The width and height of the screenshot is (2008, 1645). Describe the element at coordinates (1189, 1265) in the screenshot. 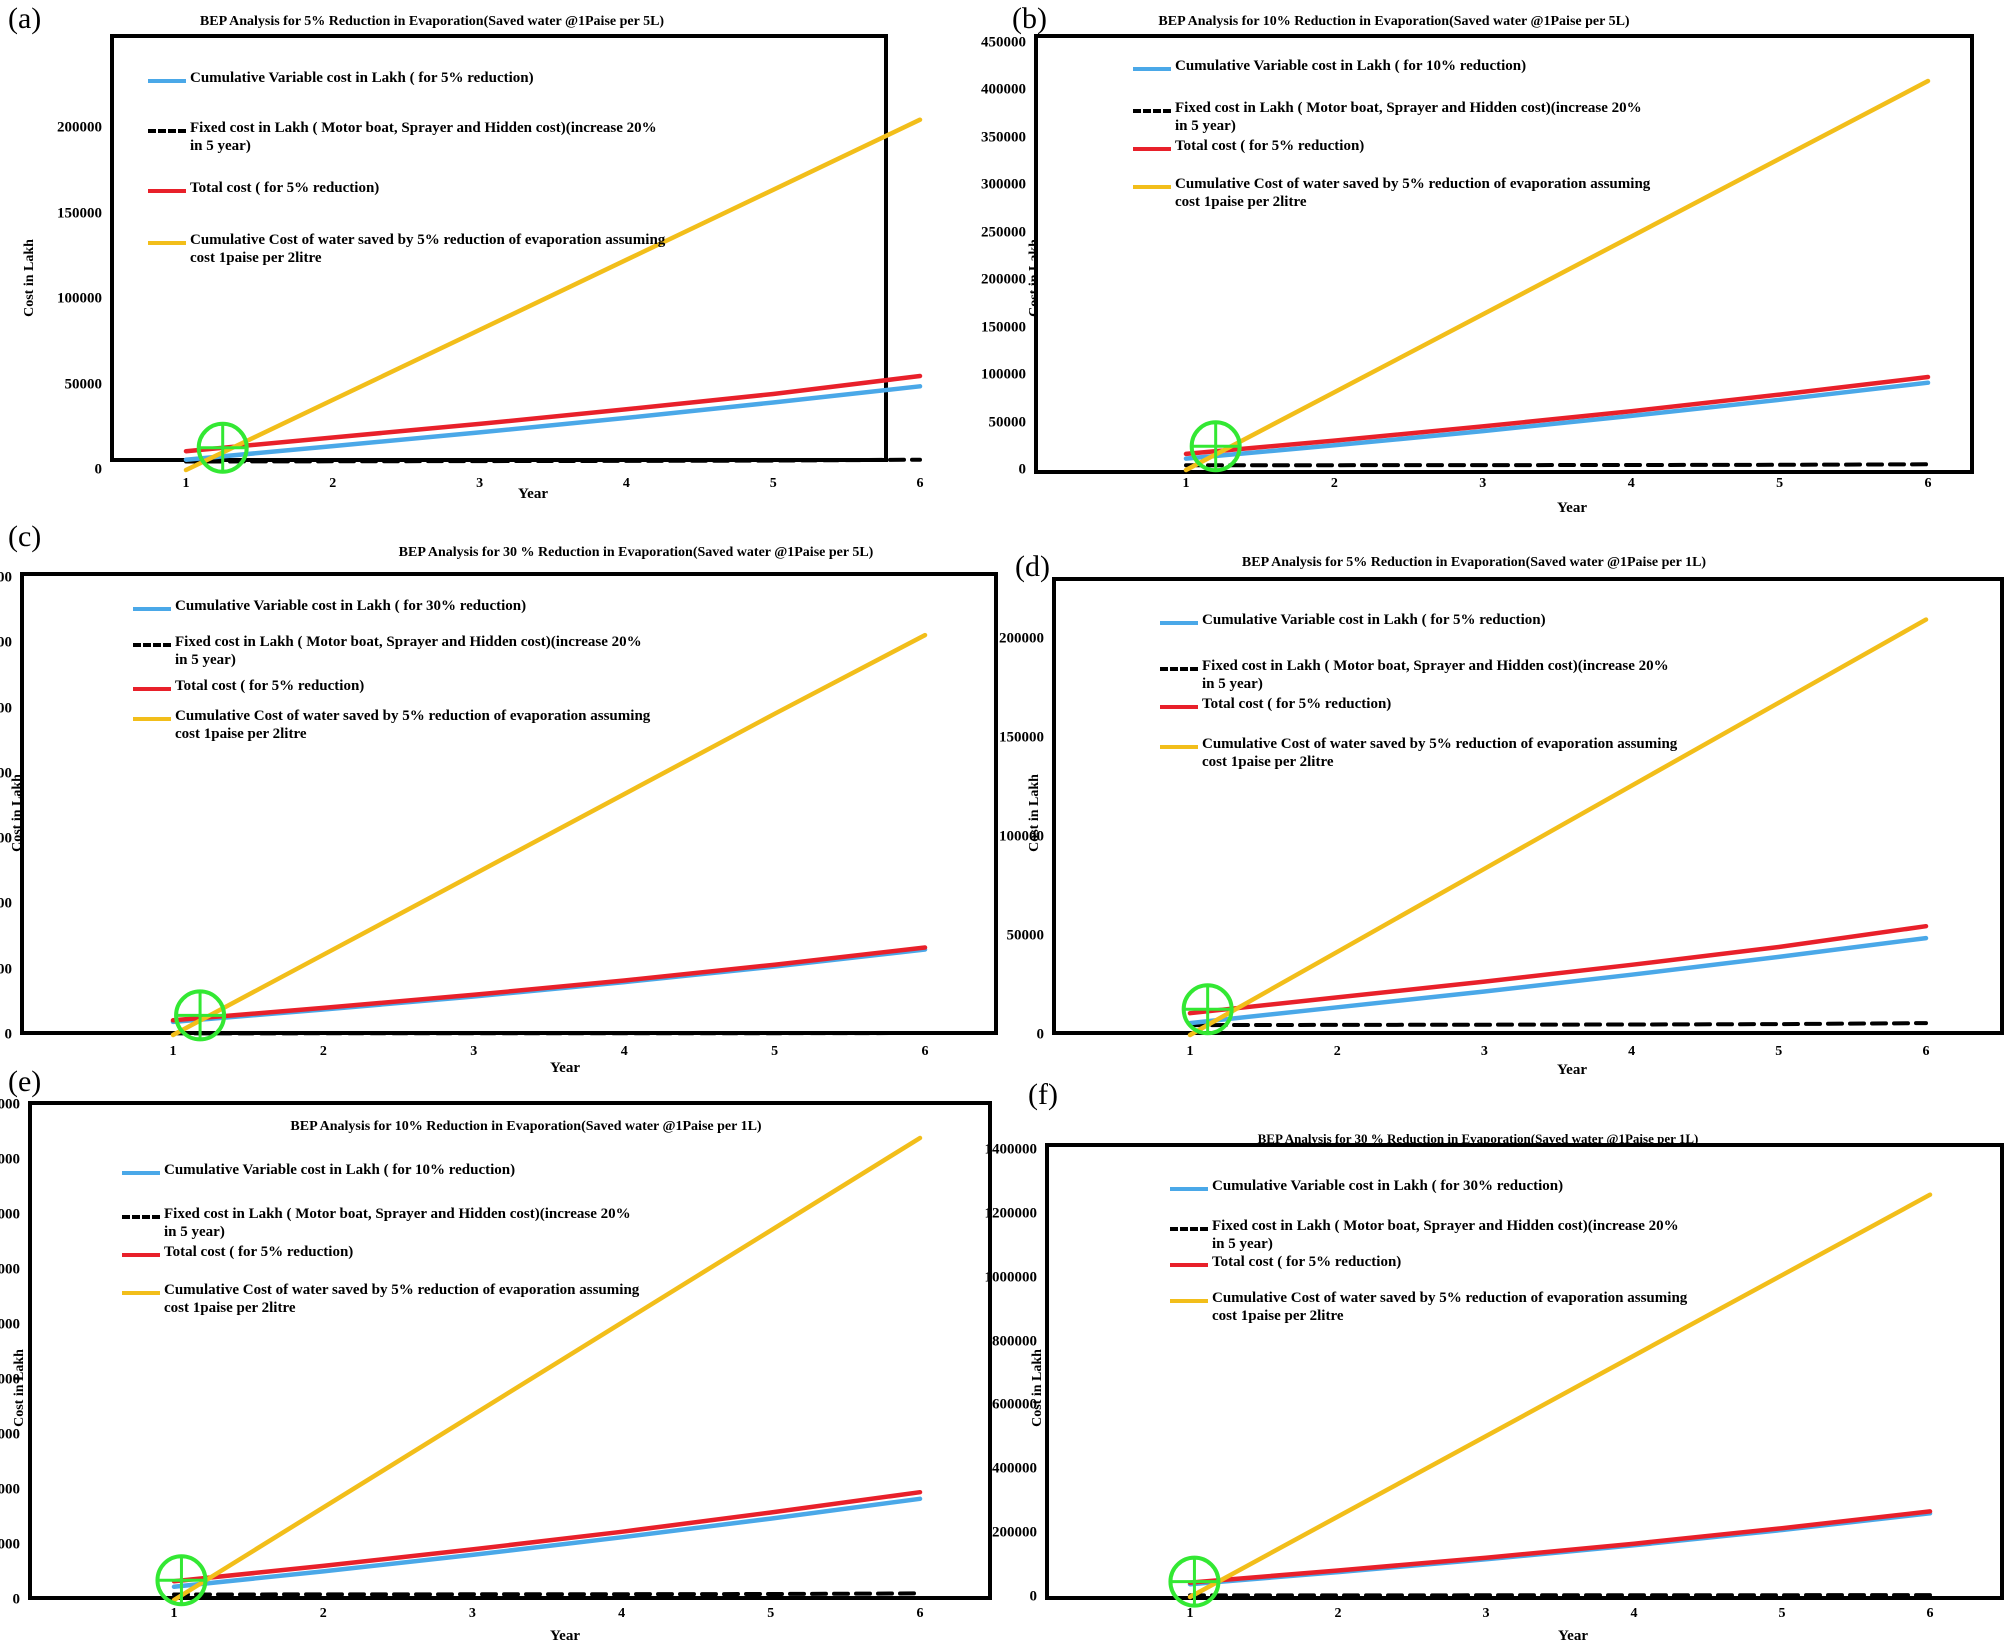

I see `legend-swatch-total` at that location.